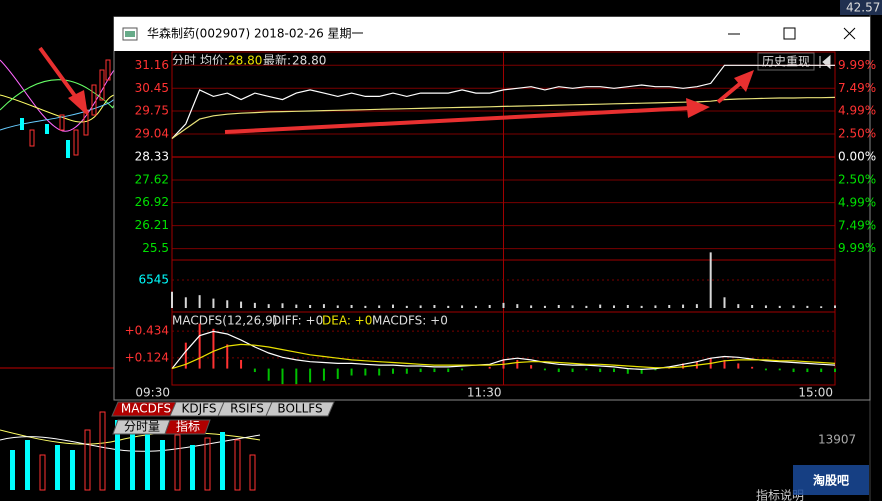 The width and height of the screenshot is (882, 501). What do you see at coordinates (831, 480) in the screenshot?
I see `watermark-box` at bounding box center [831, 480].